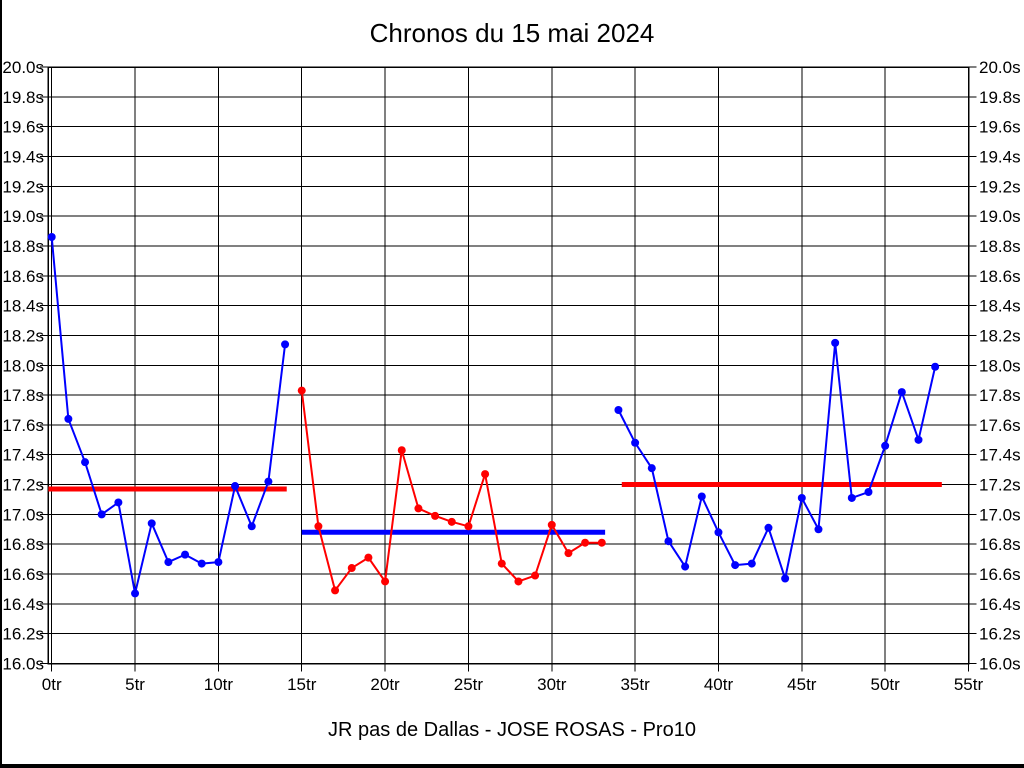  What do you see at coordinates (1000, 246) in the screenshot?
I see `y-axis-label-right: 18.8s` at bounding box center [1000, 246].